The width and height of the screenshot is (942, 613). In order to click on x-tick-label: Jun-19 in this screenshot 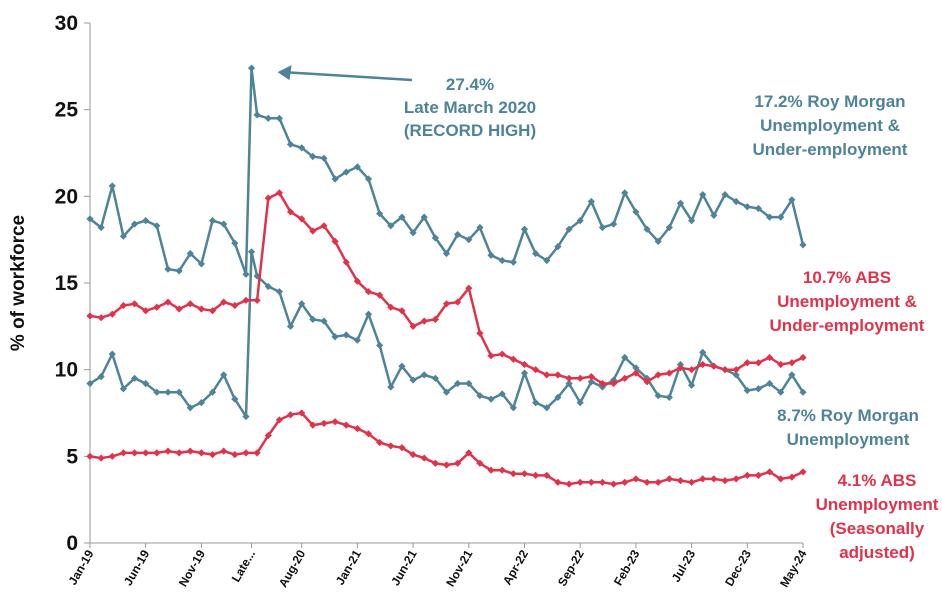, I will do `click(137, 567)`.